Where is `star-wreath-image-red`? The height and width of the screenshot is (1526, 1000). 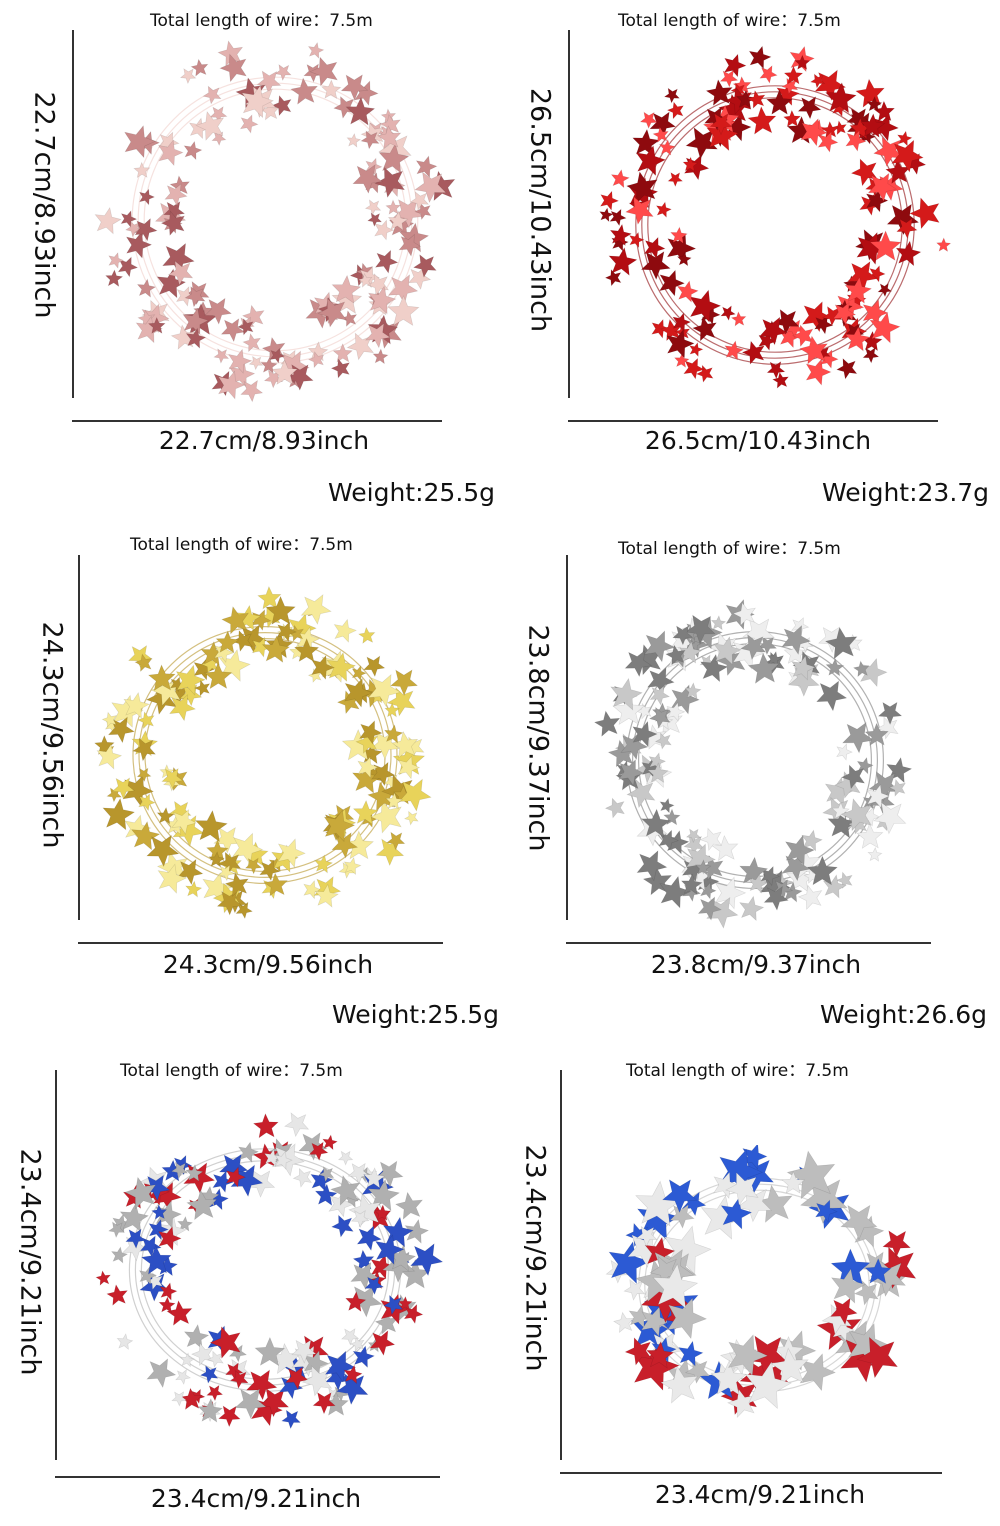 star-wreath-image-red is located at coordinates (775, 217).